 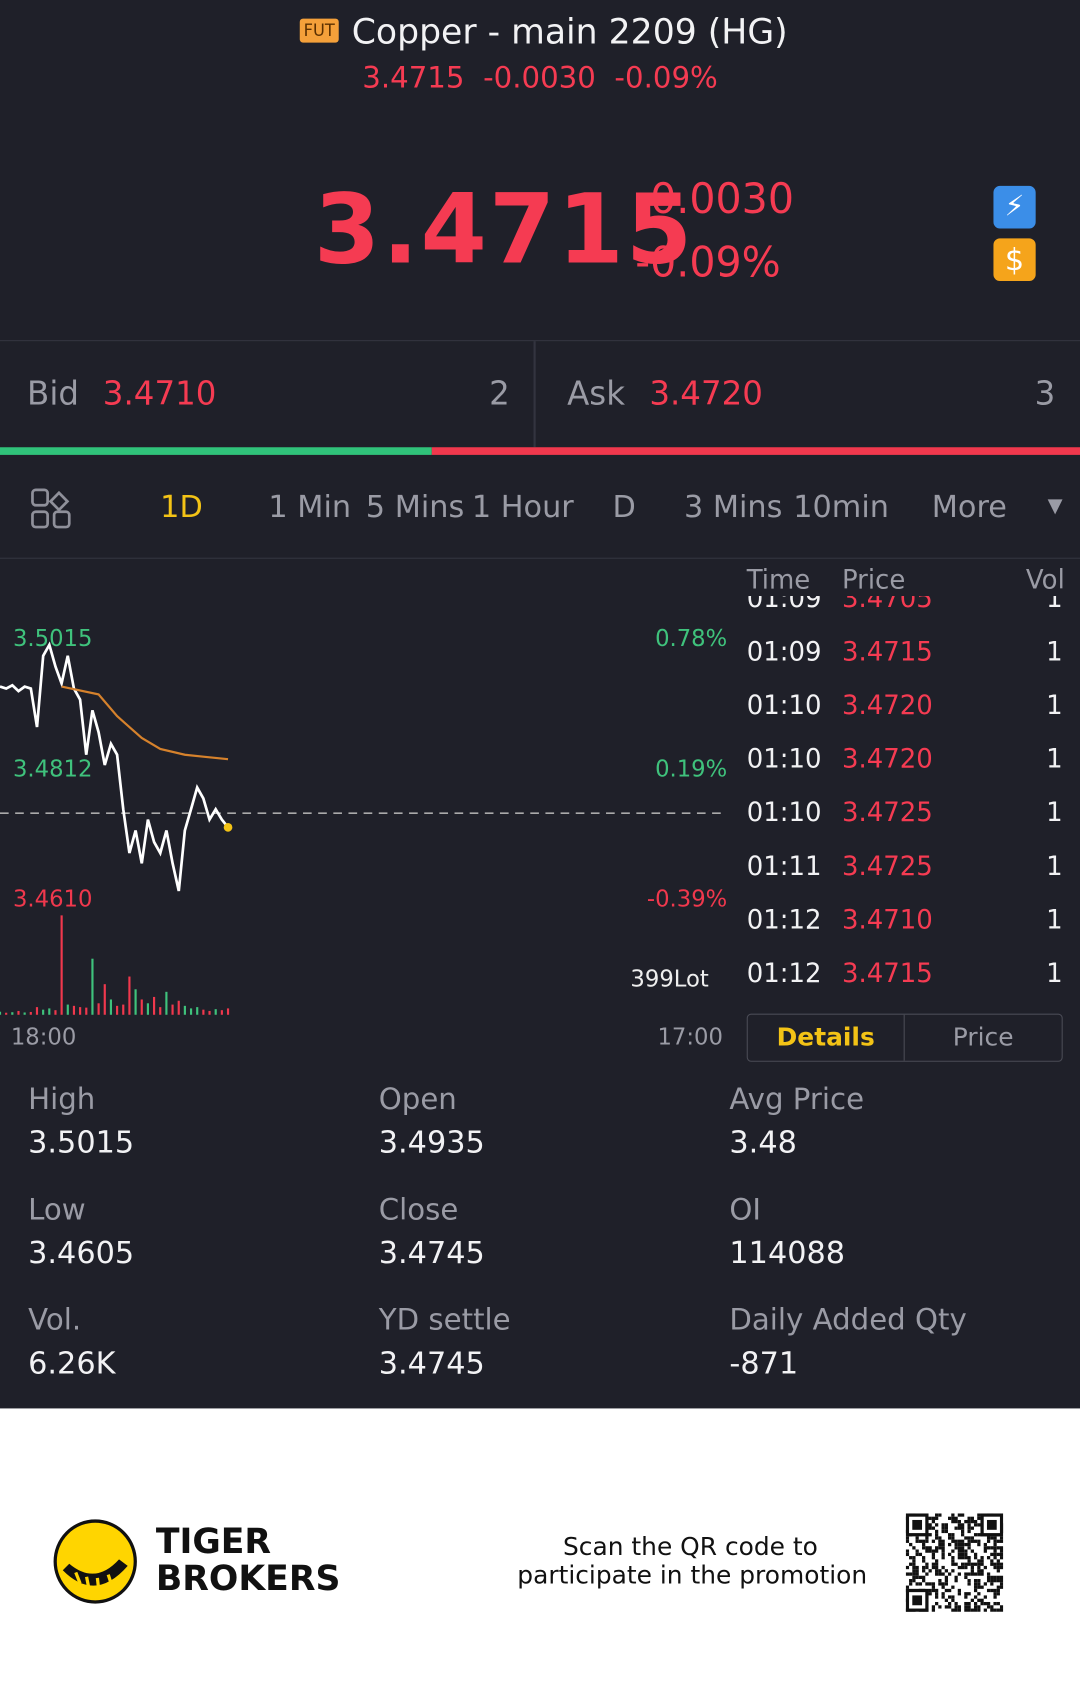 What do you see at coordinates (983, 1037) in the screenshot?
I see `tab-price: Price` at bounding box center [983, 1037].